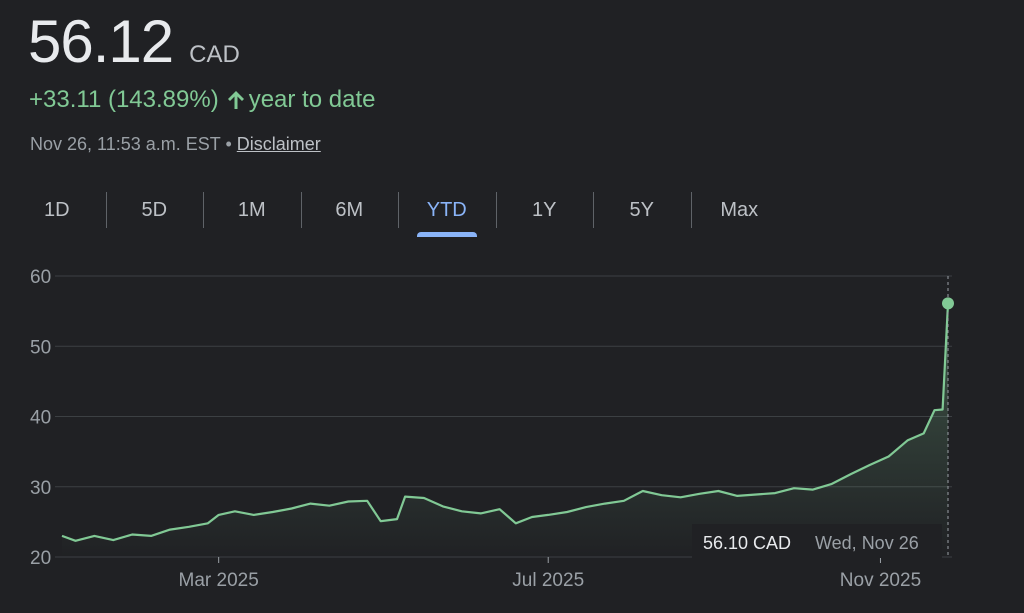 This screenshot has height=613, width=1024. What do you see at coordinates (349, 210) in the screenshot?
I see `tab-6m: 6M` at bounding box center [349, 210].